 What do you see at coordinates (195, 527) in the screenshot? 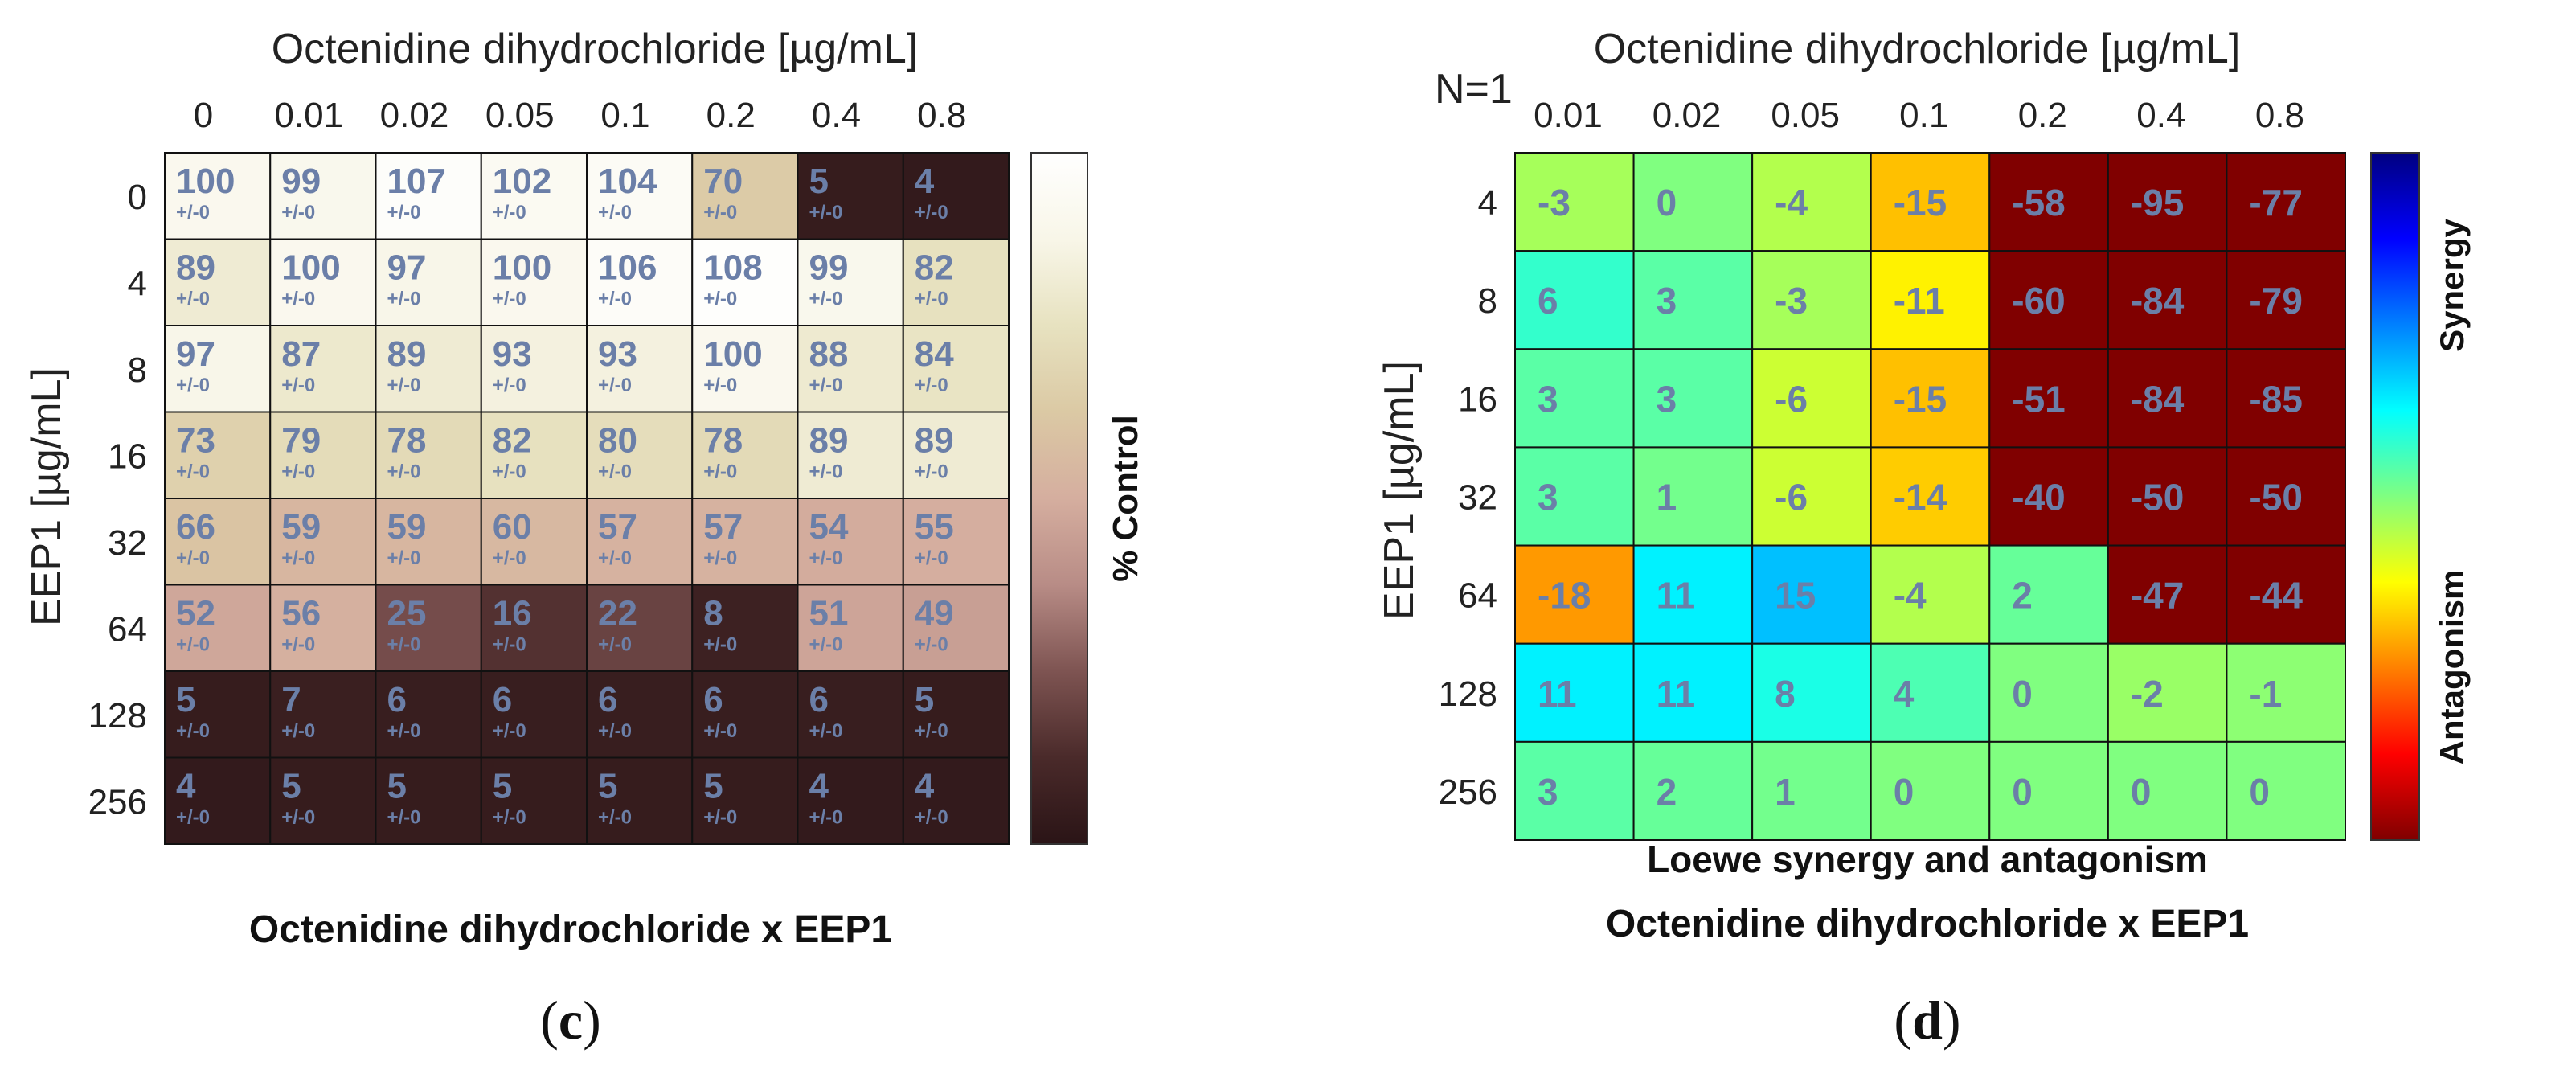
I see `cell-value: 66` at bounding box center [195, 527].